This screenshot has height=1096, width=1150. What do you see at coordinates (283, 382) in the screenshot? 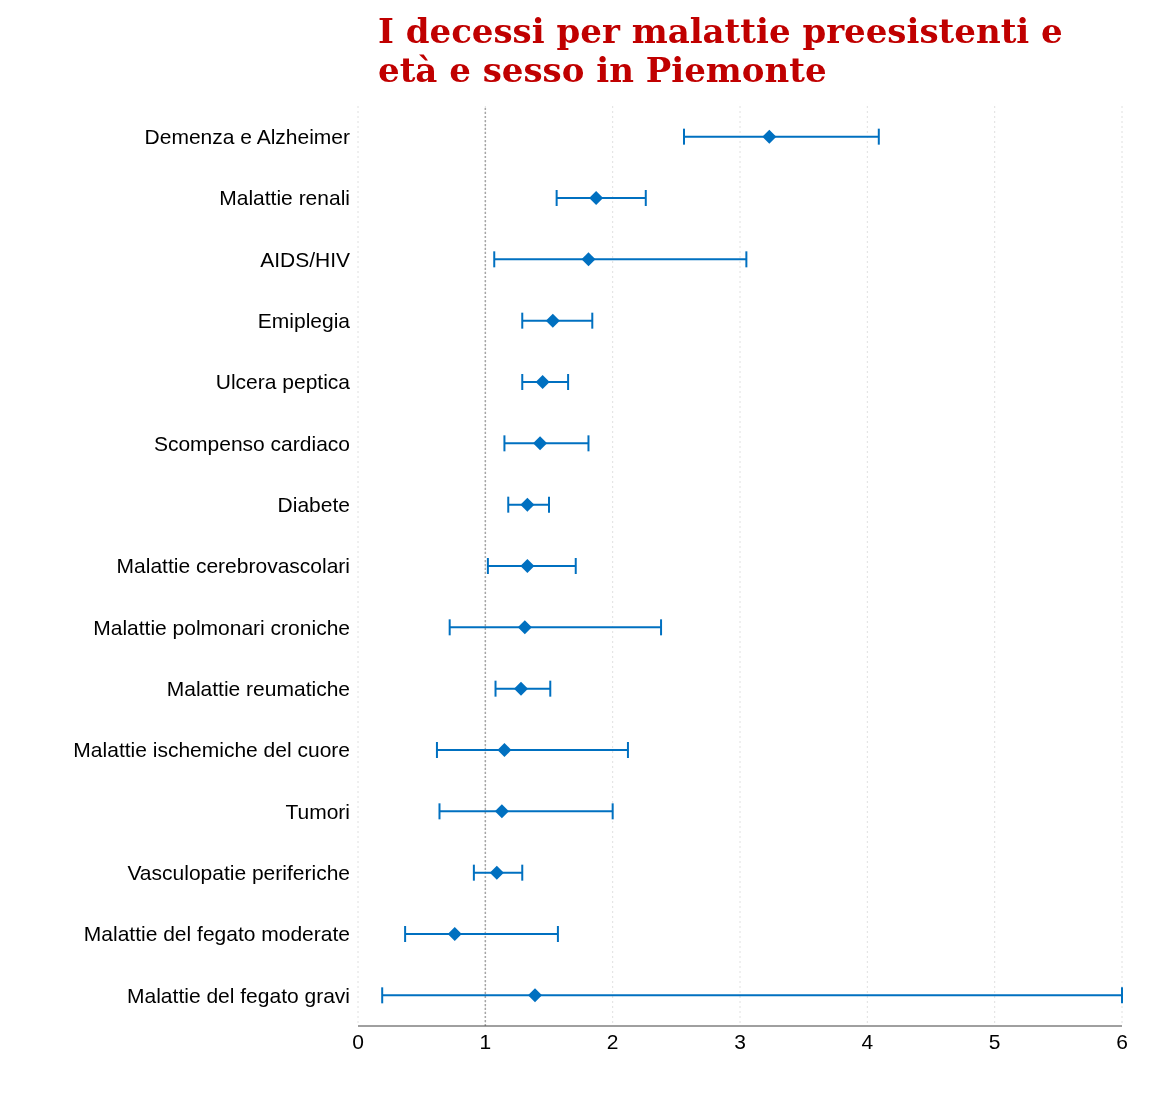
I see `y-tick-label: Ulcera peptica` at bounding box center [283, 382].